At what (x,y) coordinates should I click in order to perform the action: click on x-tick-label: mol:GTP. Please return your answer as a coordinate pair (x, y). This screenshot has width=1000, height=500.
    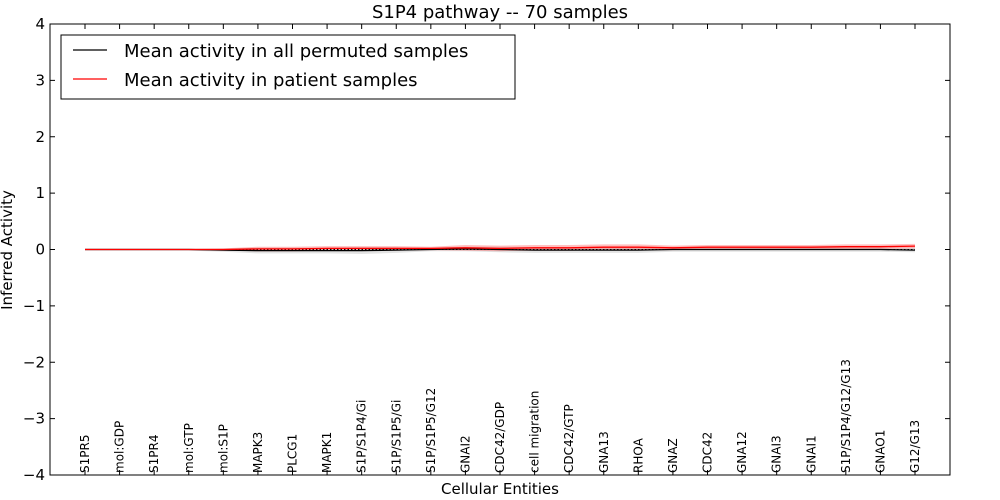
    Looking at the image, I should click on (189, 448).